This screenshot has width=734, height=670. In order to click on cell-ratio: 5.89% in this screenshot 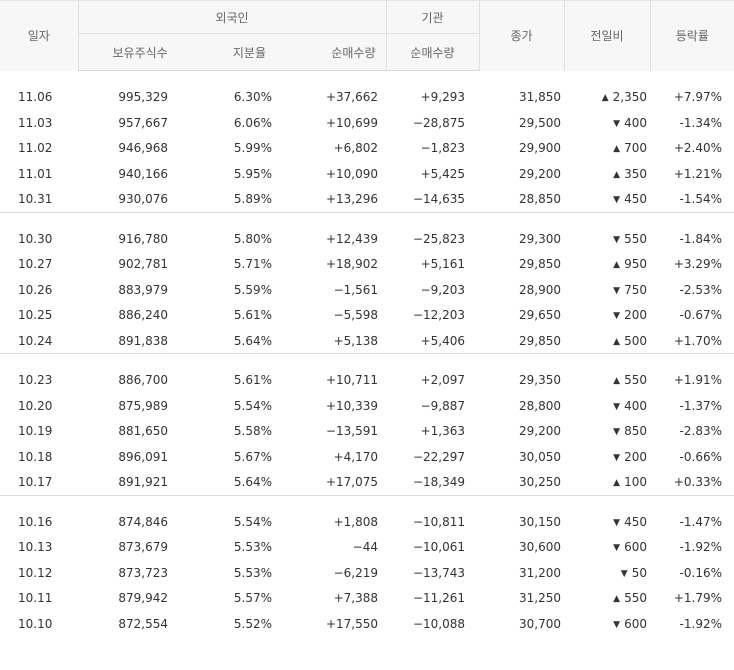, I will do `click(252, 199)`.